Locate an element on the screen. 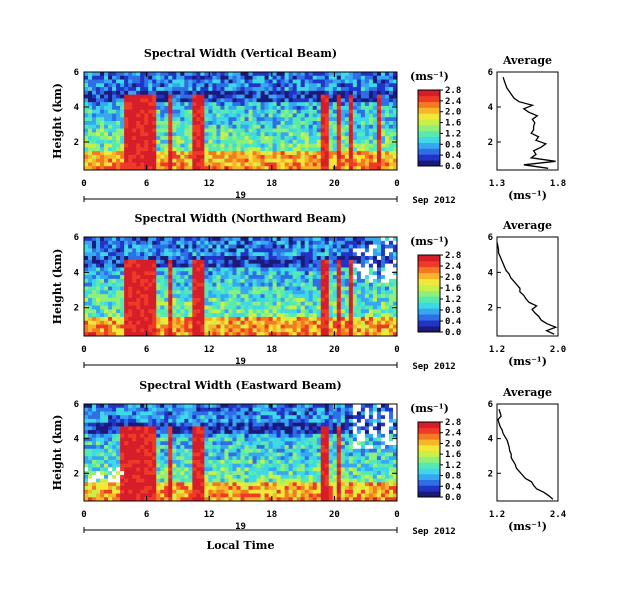 Image resolution: width=617 pixels, height=598 pixels. colorbar-segment is located at coordinates (429, 264).